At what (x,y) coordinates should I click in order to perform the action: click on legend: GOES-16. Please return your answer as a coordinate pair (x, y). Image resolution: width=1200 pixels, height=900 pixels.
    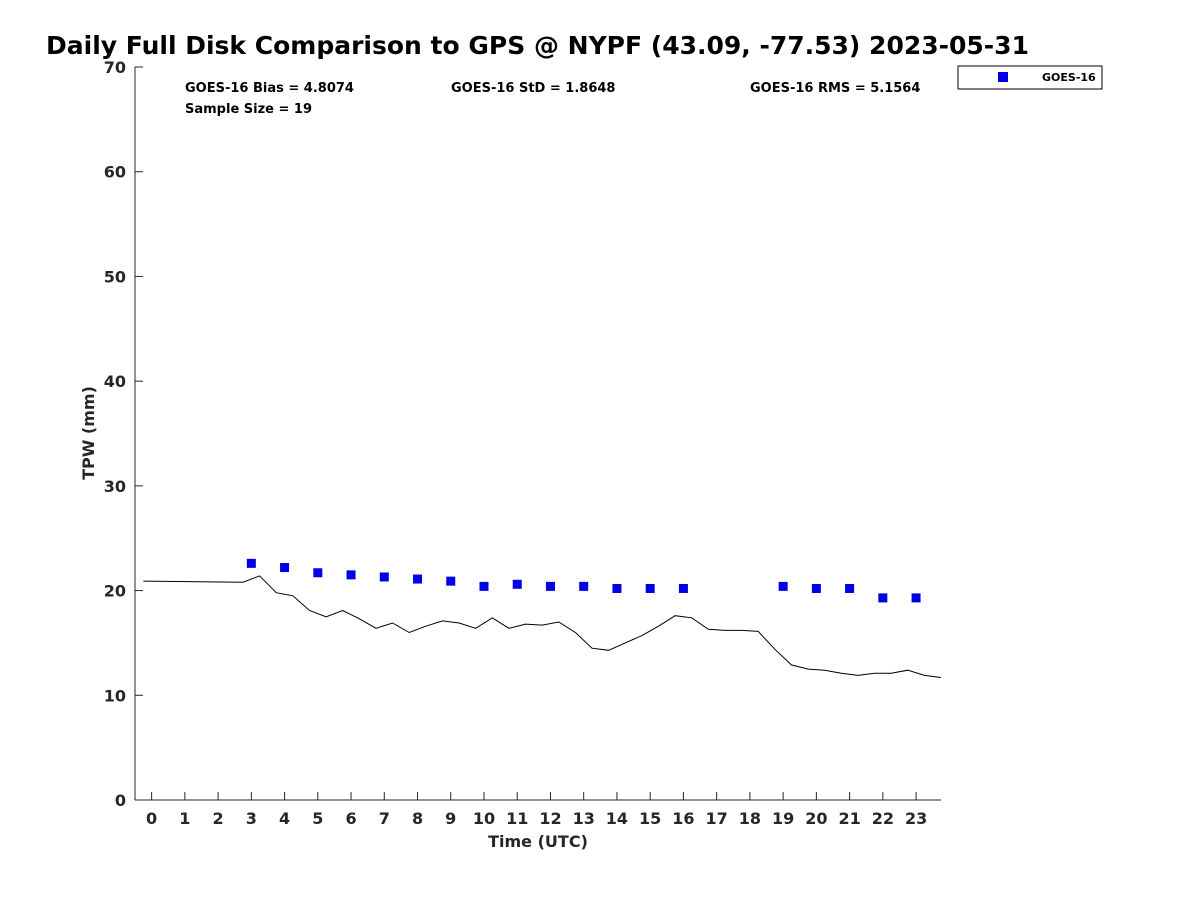
    Looking at the image, I should click on (1030, 77).